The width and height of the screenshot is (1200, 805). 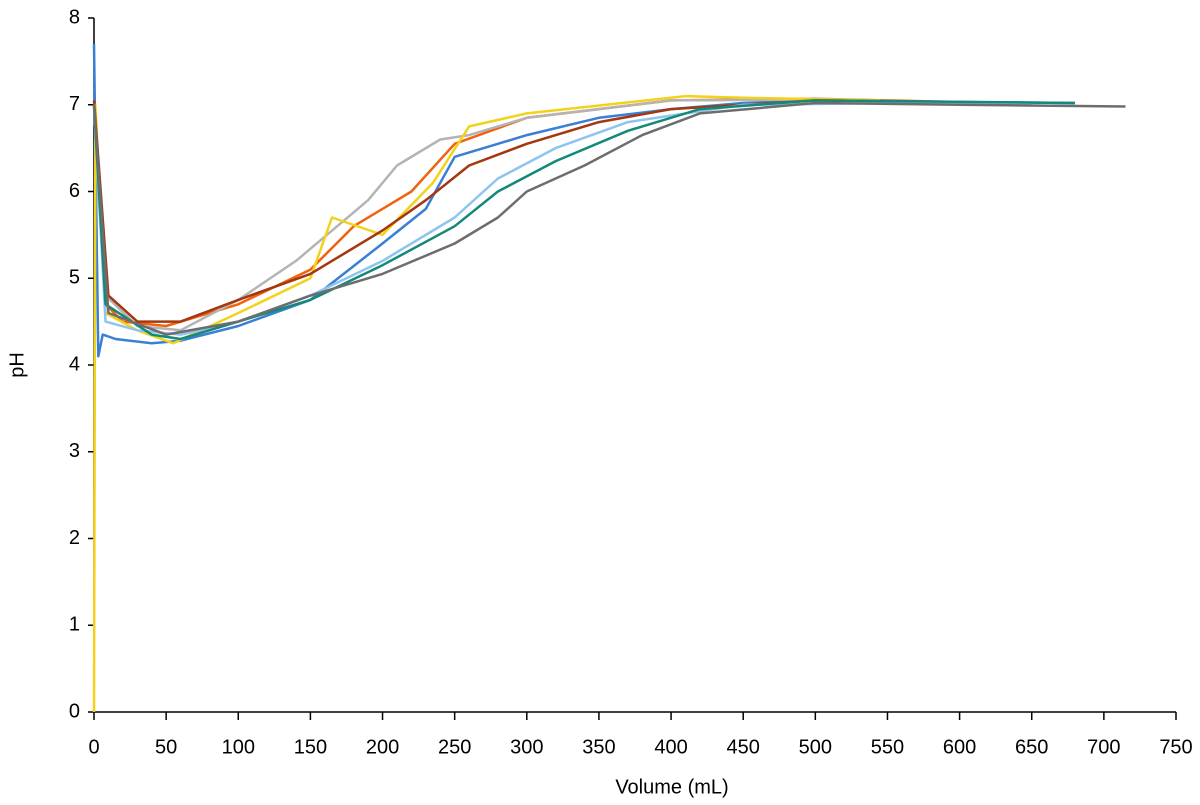 I want to click on x-tick-label: 300, so click(x=526, y=747).